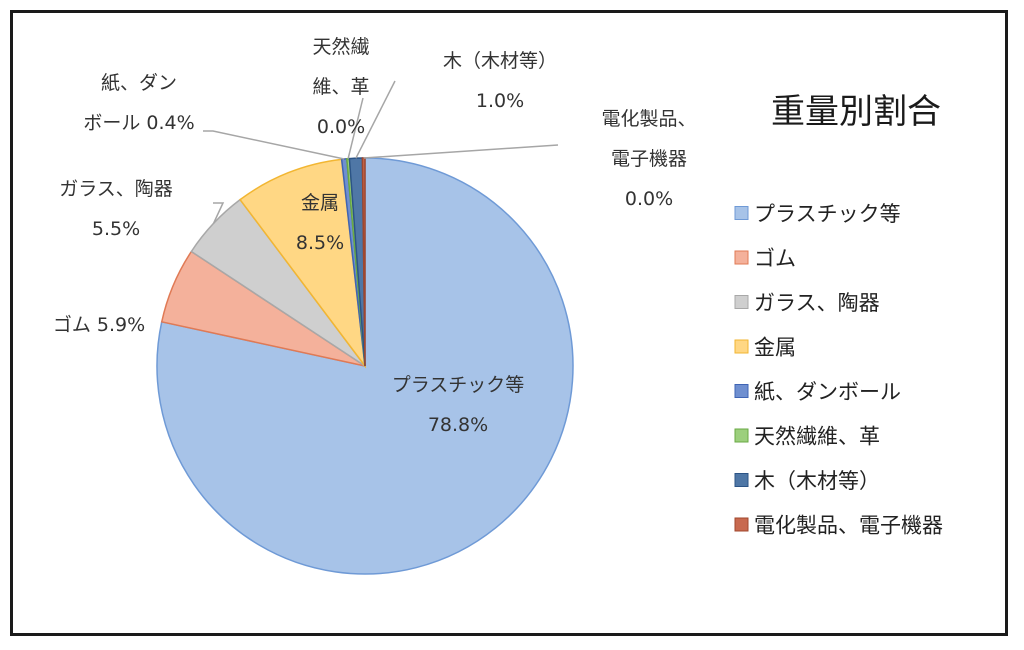 This screenshot has height=650, width=1024. Describe the element at coordinates (775, 259) in the screenshot. I see `legend-label-1: ゴム` at that location.